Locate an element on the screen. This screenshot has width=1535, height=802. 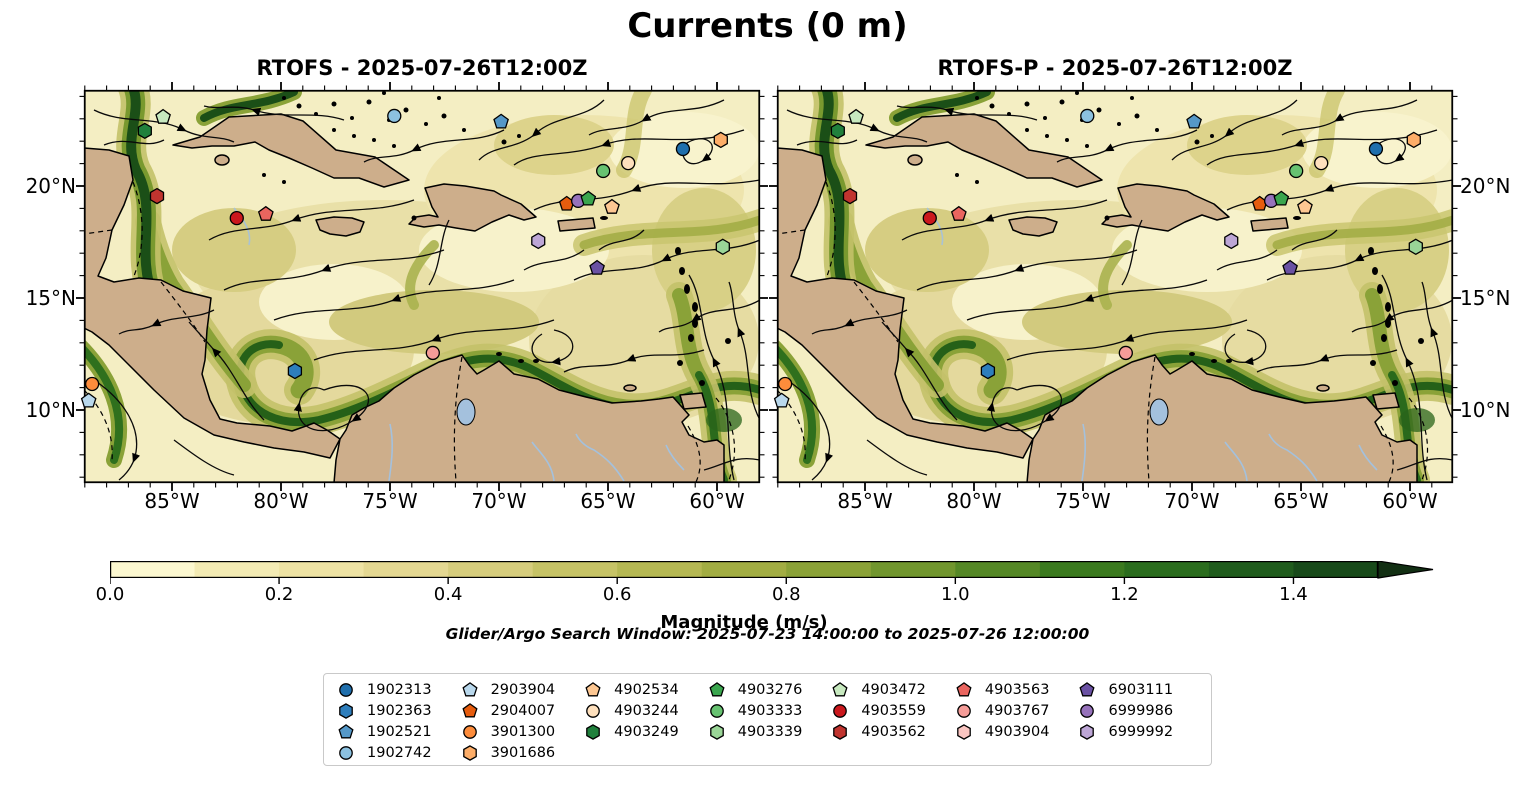
colorbar-label: Magnitude (m/s) is located at coordinates (744, 622).